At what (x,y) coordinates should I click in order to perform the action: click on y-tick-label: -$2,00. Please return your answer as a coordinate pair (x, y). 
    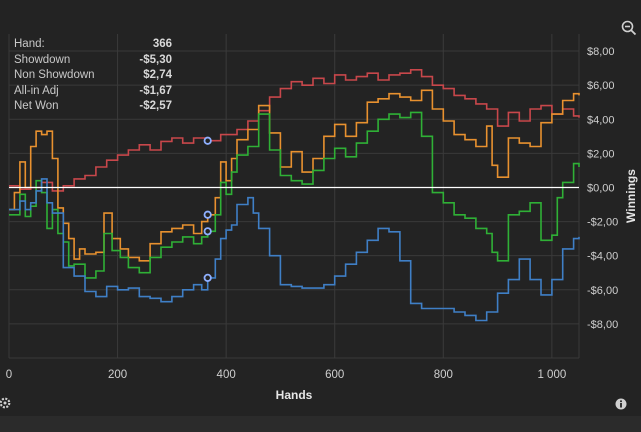
    Looking at the image, I should click on (602, 223).